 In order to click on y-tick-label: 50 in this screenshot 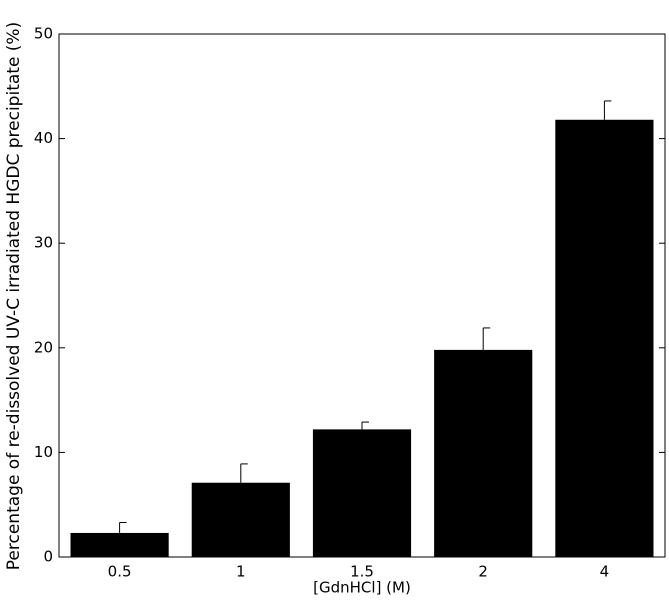, I will do `click(43, 34)`.